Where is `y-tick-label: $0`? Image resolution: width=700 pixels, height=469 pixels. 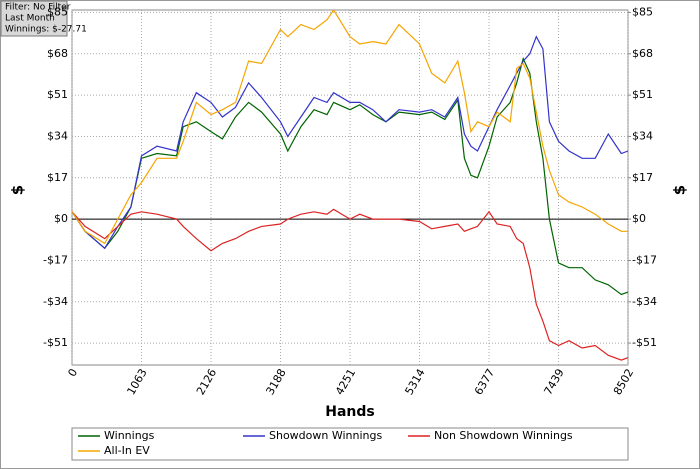
y-tick-label: $0 is located at coordinates (61, 218).